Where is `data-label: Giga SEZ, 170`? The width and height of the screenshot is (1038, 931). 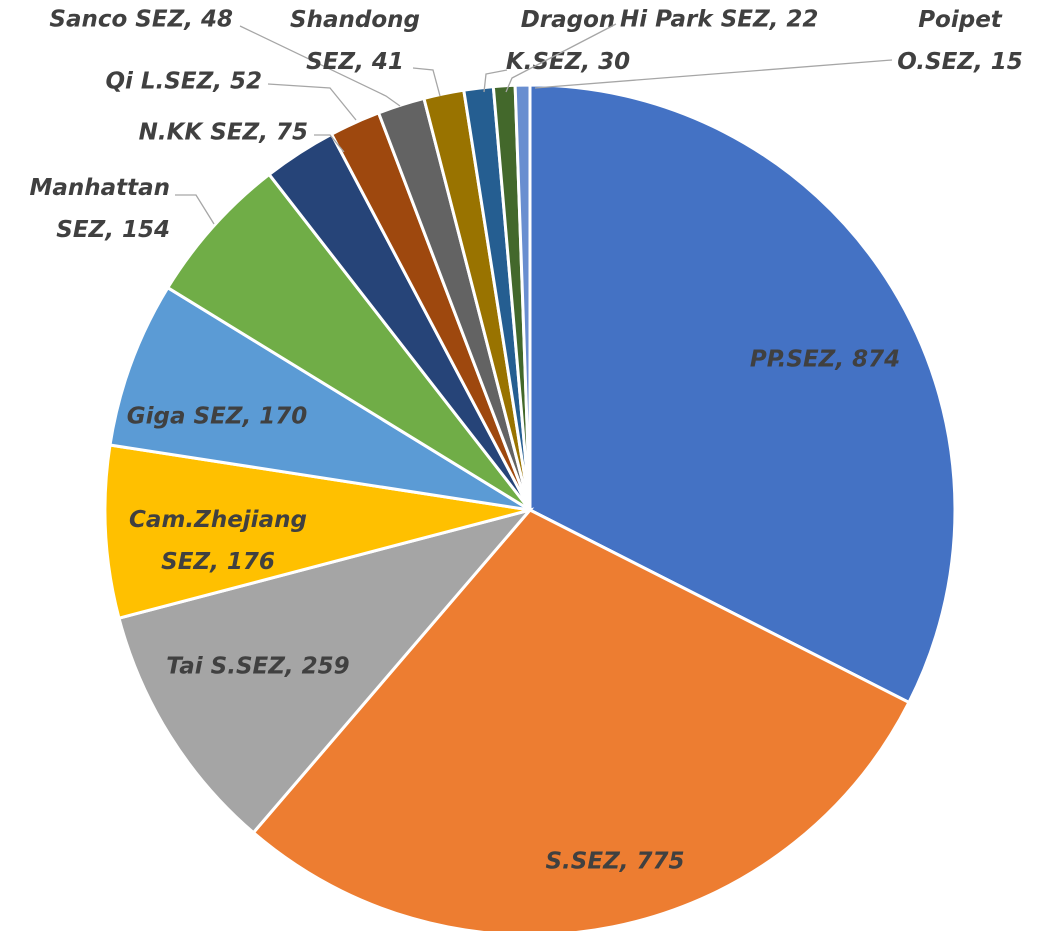 data-label: Giga SEZ, 170 is located at coordinates (217, 417).